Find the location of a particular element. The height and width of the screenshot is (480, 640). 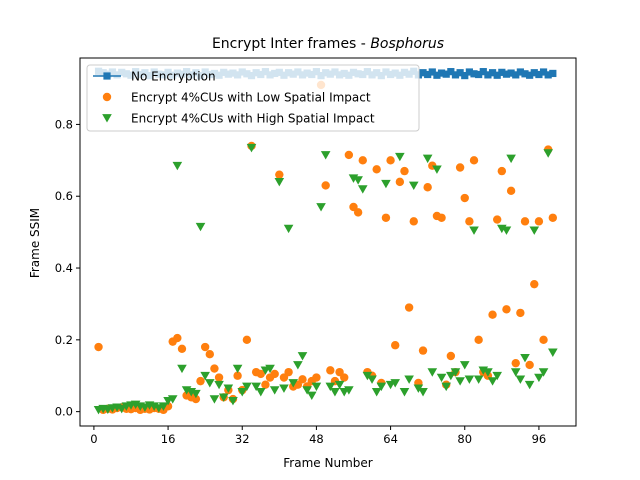

legend-box is located at coordinates (253, 98).